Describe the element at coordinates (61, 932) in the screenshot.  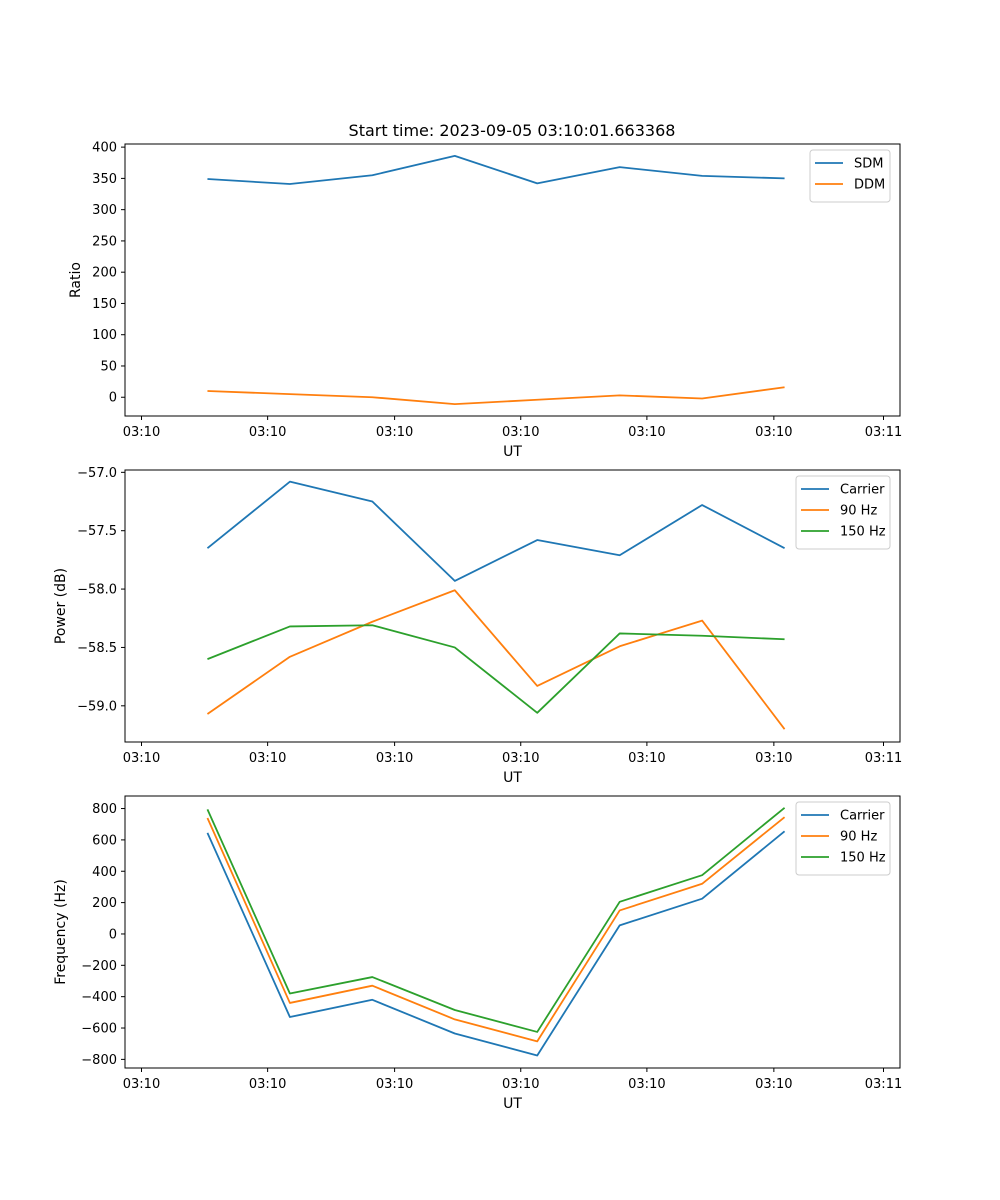
I see `y-axis-label: Frequency (Hz)` at that location.